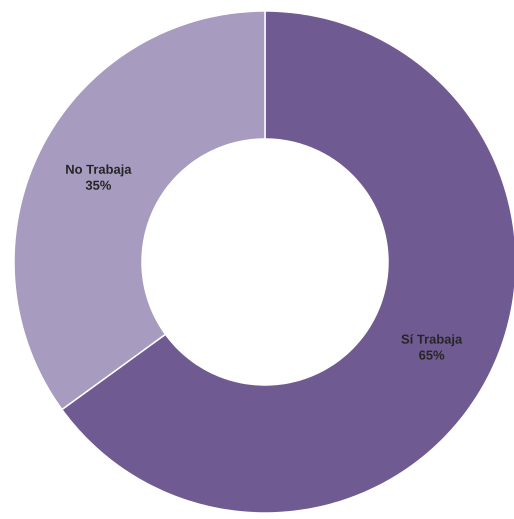  Describe the element at coordinates (98, 185) in the screenshot. I see `data-label: 35%` at that location.